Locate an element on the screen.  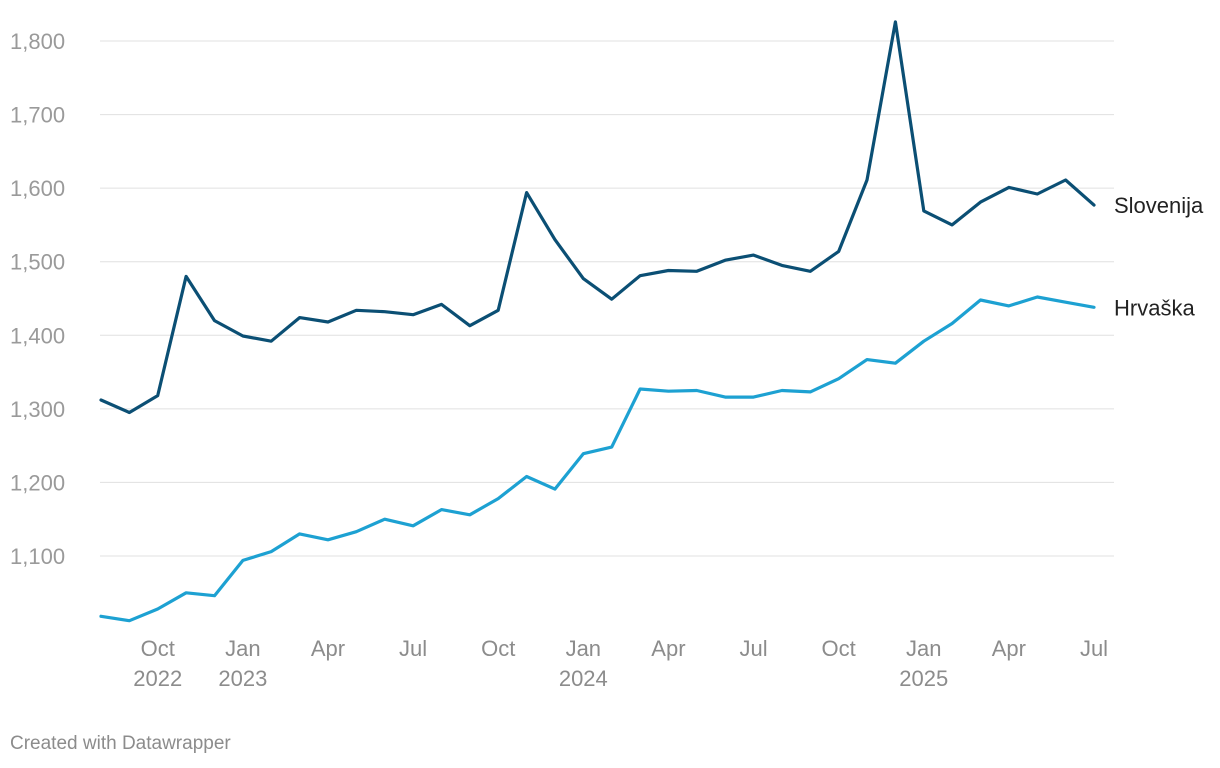
y-axis-ticks: 1,100 1,200 1,300 1,400 1,500 1,600 1,700 1,800 is located at coordinates (37, 299).